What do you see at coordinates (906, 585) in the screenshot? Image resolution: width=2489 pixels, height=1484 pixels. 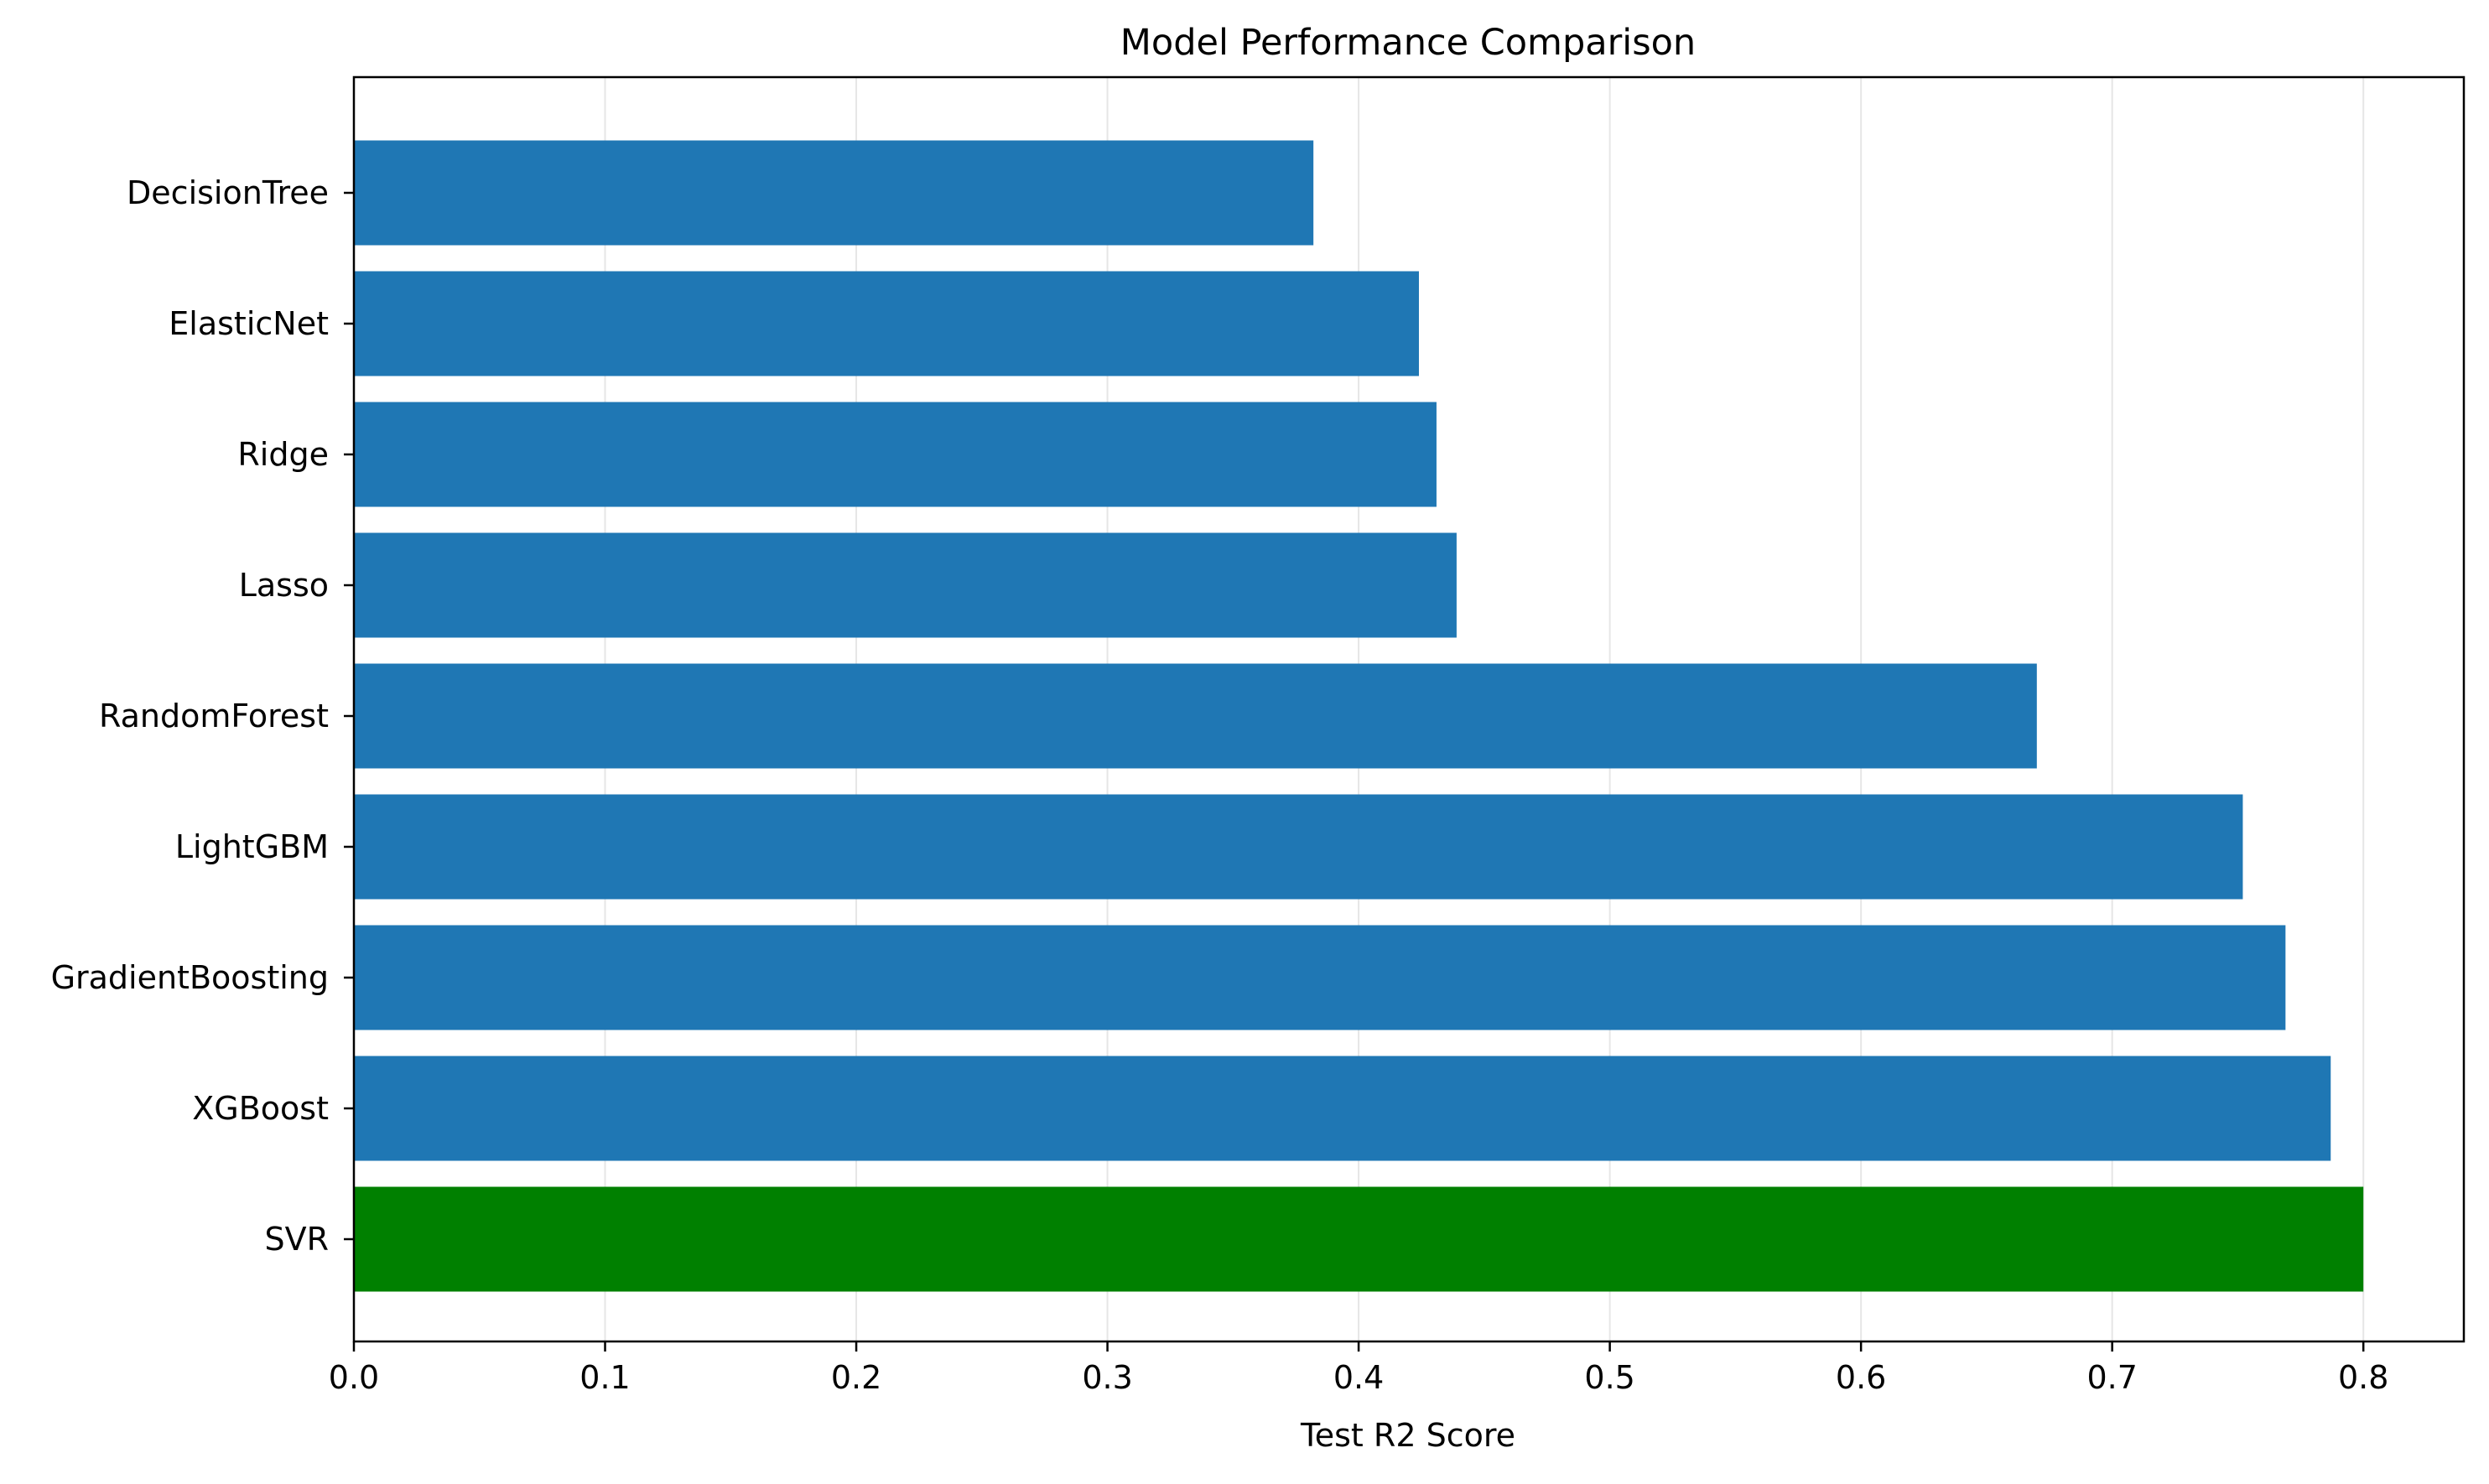 I see `bar-lasso` at bounding box center [906, 585].